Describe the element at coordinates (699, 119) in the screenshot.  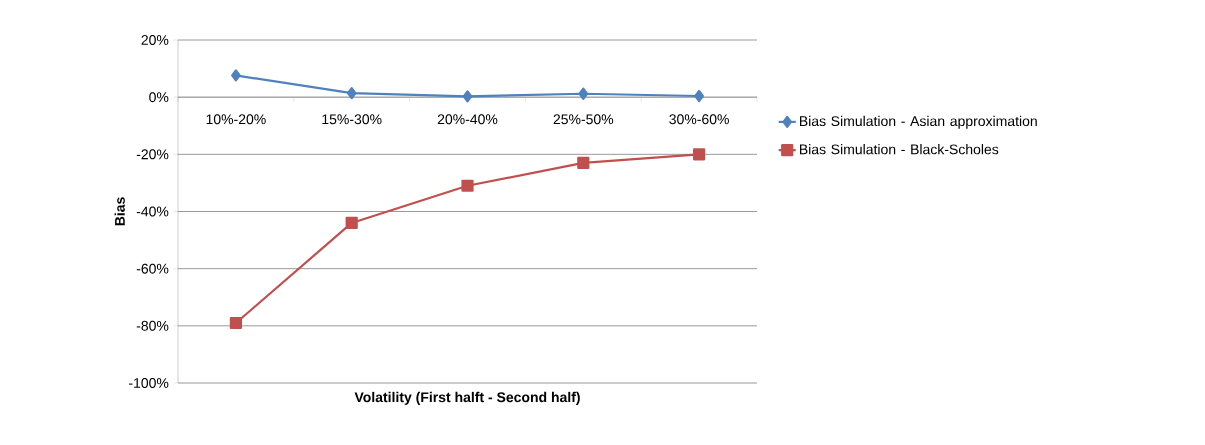
I see `x-tick-label: 30%-60%` at that location.